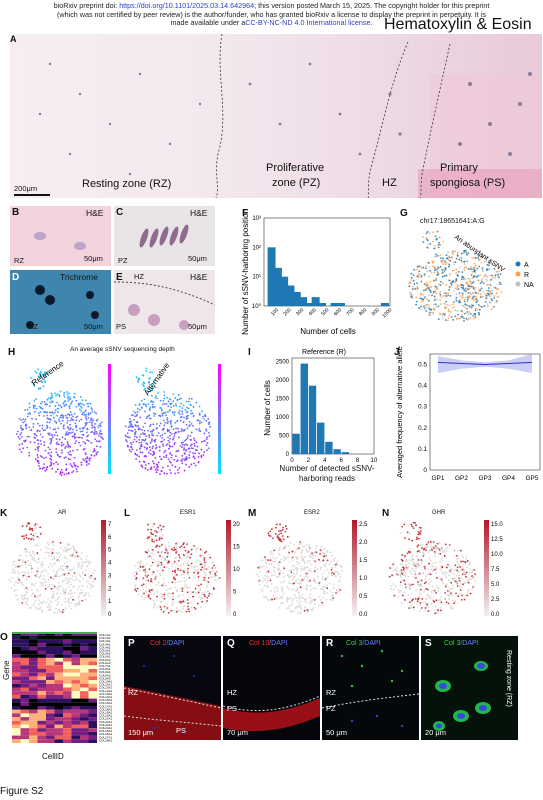 The height and width of the screenshot is (800, 543). What do you see at coordinates (252, 513) in the screenshot?
I see `panel-m-letter: M` at bounding box center [252, 513].